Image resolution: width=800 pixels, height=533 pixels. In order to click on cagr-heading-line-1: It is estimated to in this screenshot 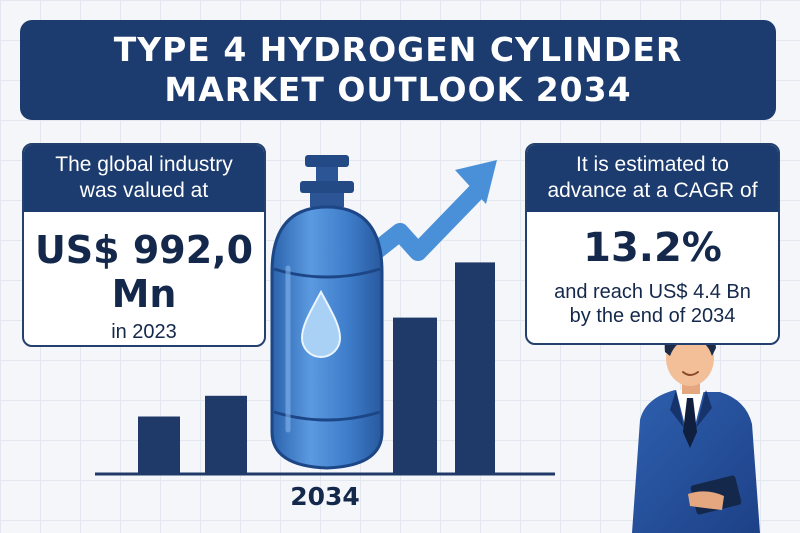, I will do `click(652, 164)`.